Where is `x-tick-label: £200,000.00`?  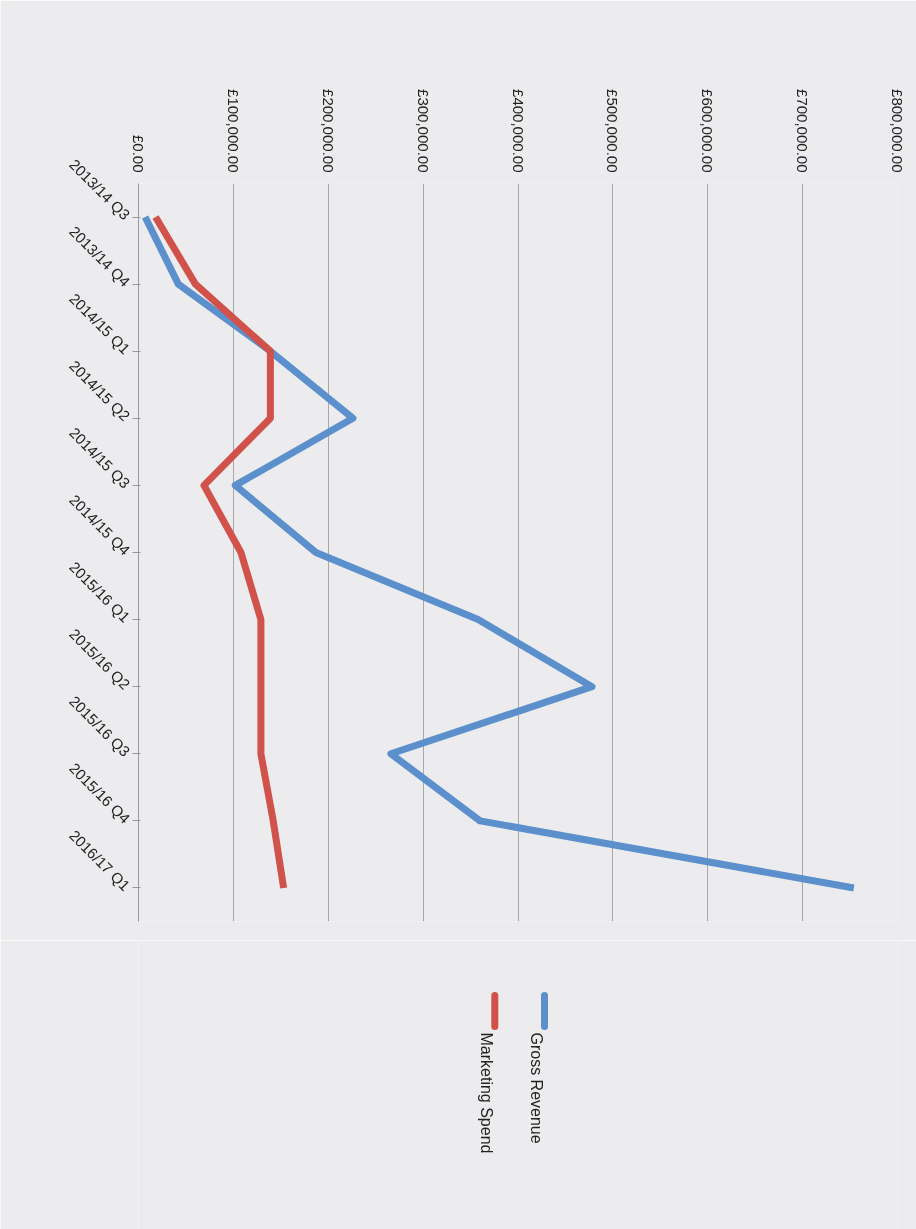
x-tick-label: £200,000.00 is located at coordinates (328, 131).